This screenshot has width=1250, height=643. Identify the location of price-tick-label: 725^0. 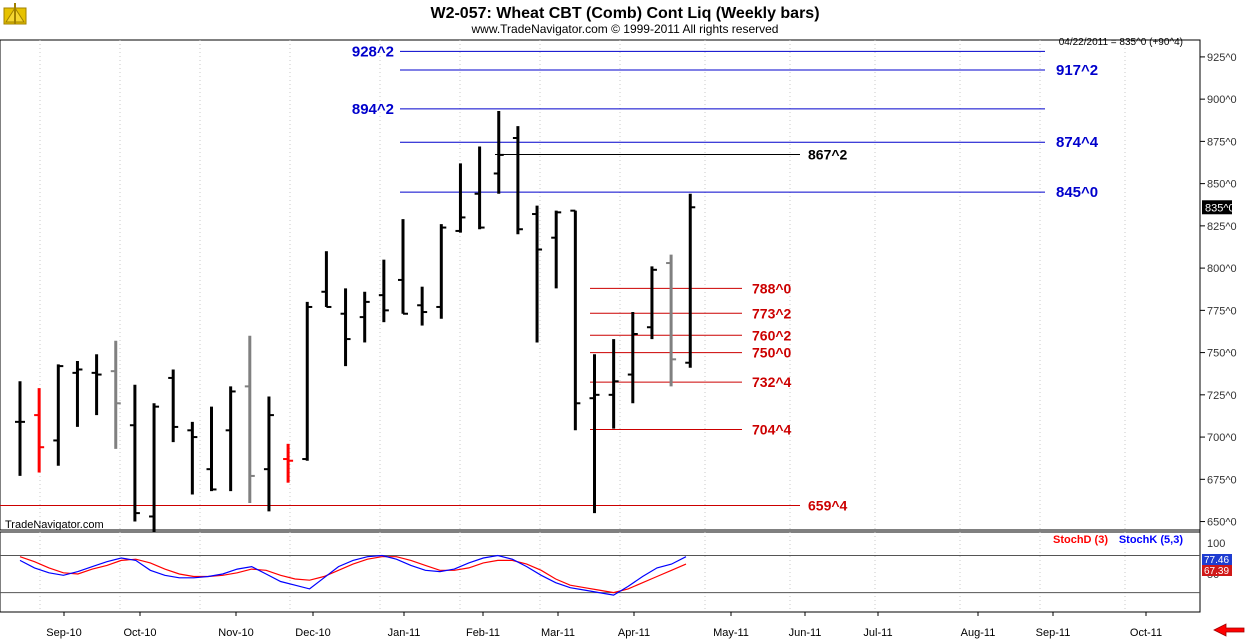
(1222, 396).